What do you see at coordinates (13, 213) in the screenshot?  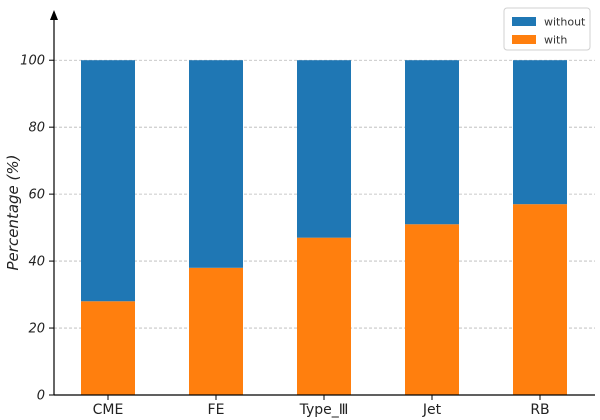 I see `y-axis-title: Percentage (%)` at bounding box center [13, 213].